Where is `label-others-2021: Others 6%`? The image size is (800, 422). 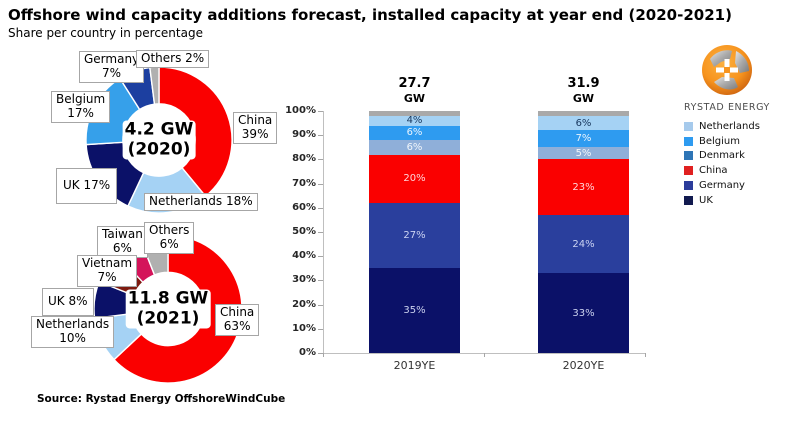
label-others-2021: Others 6% is located at coordinates (169, 238).